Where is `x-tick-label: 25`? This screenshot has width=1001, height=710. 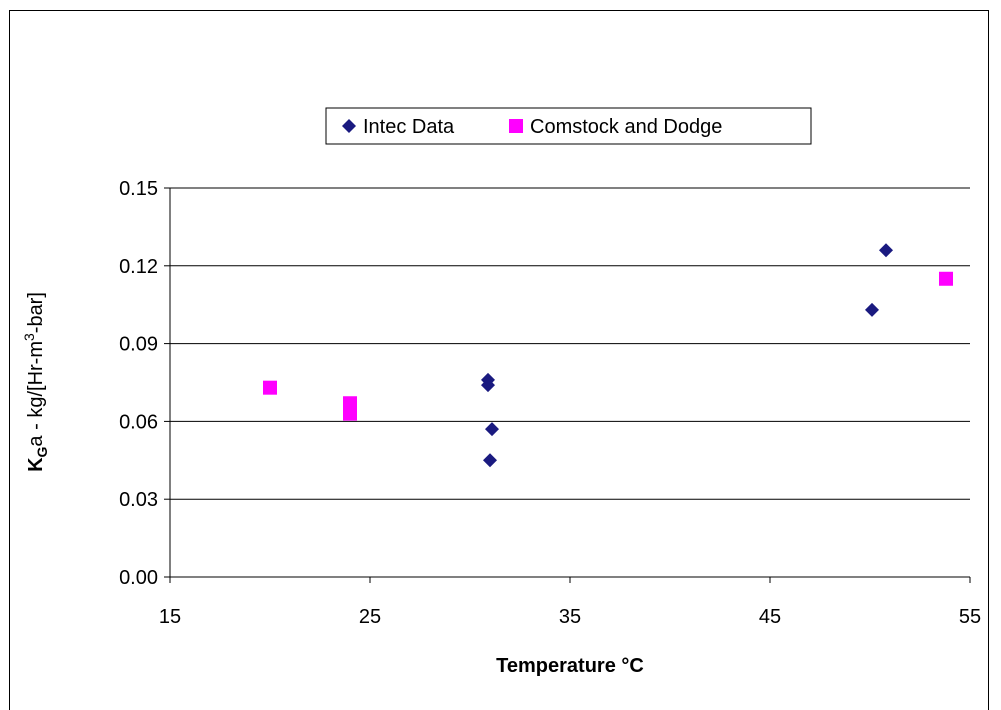
x-tick-label: 25 is located at coordinates (370, 617).